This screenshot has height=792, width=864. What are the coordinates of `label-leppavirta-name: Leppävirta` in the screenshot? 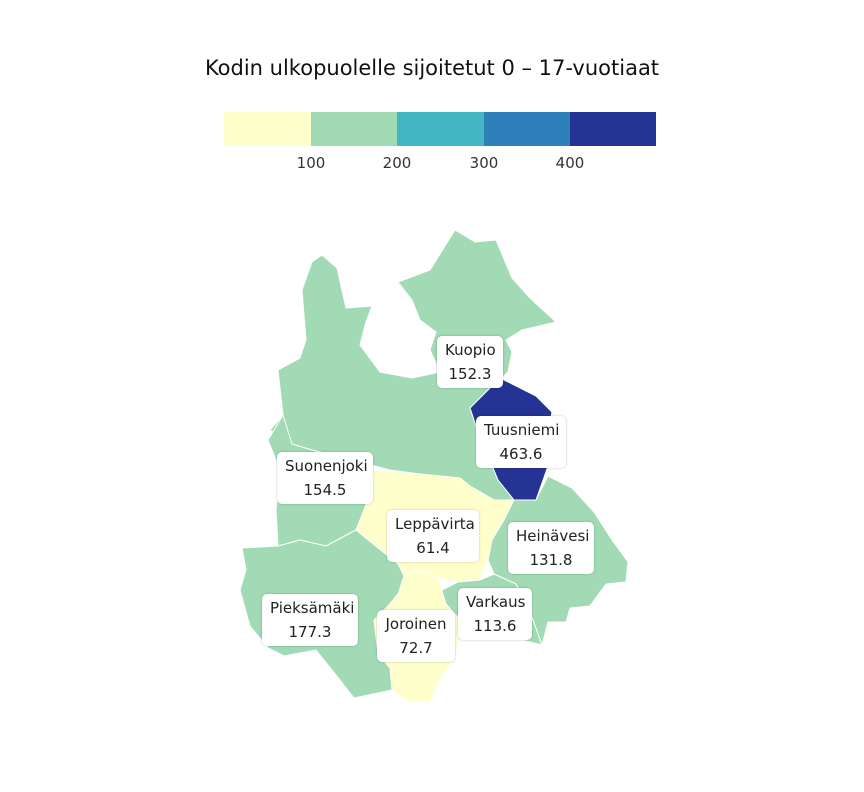 It's located at (435, 524).